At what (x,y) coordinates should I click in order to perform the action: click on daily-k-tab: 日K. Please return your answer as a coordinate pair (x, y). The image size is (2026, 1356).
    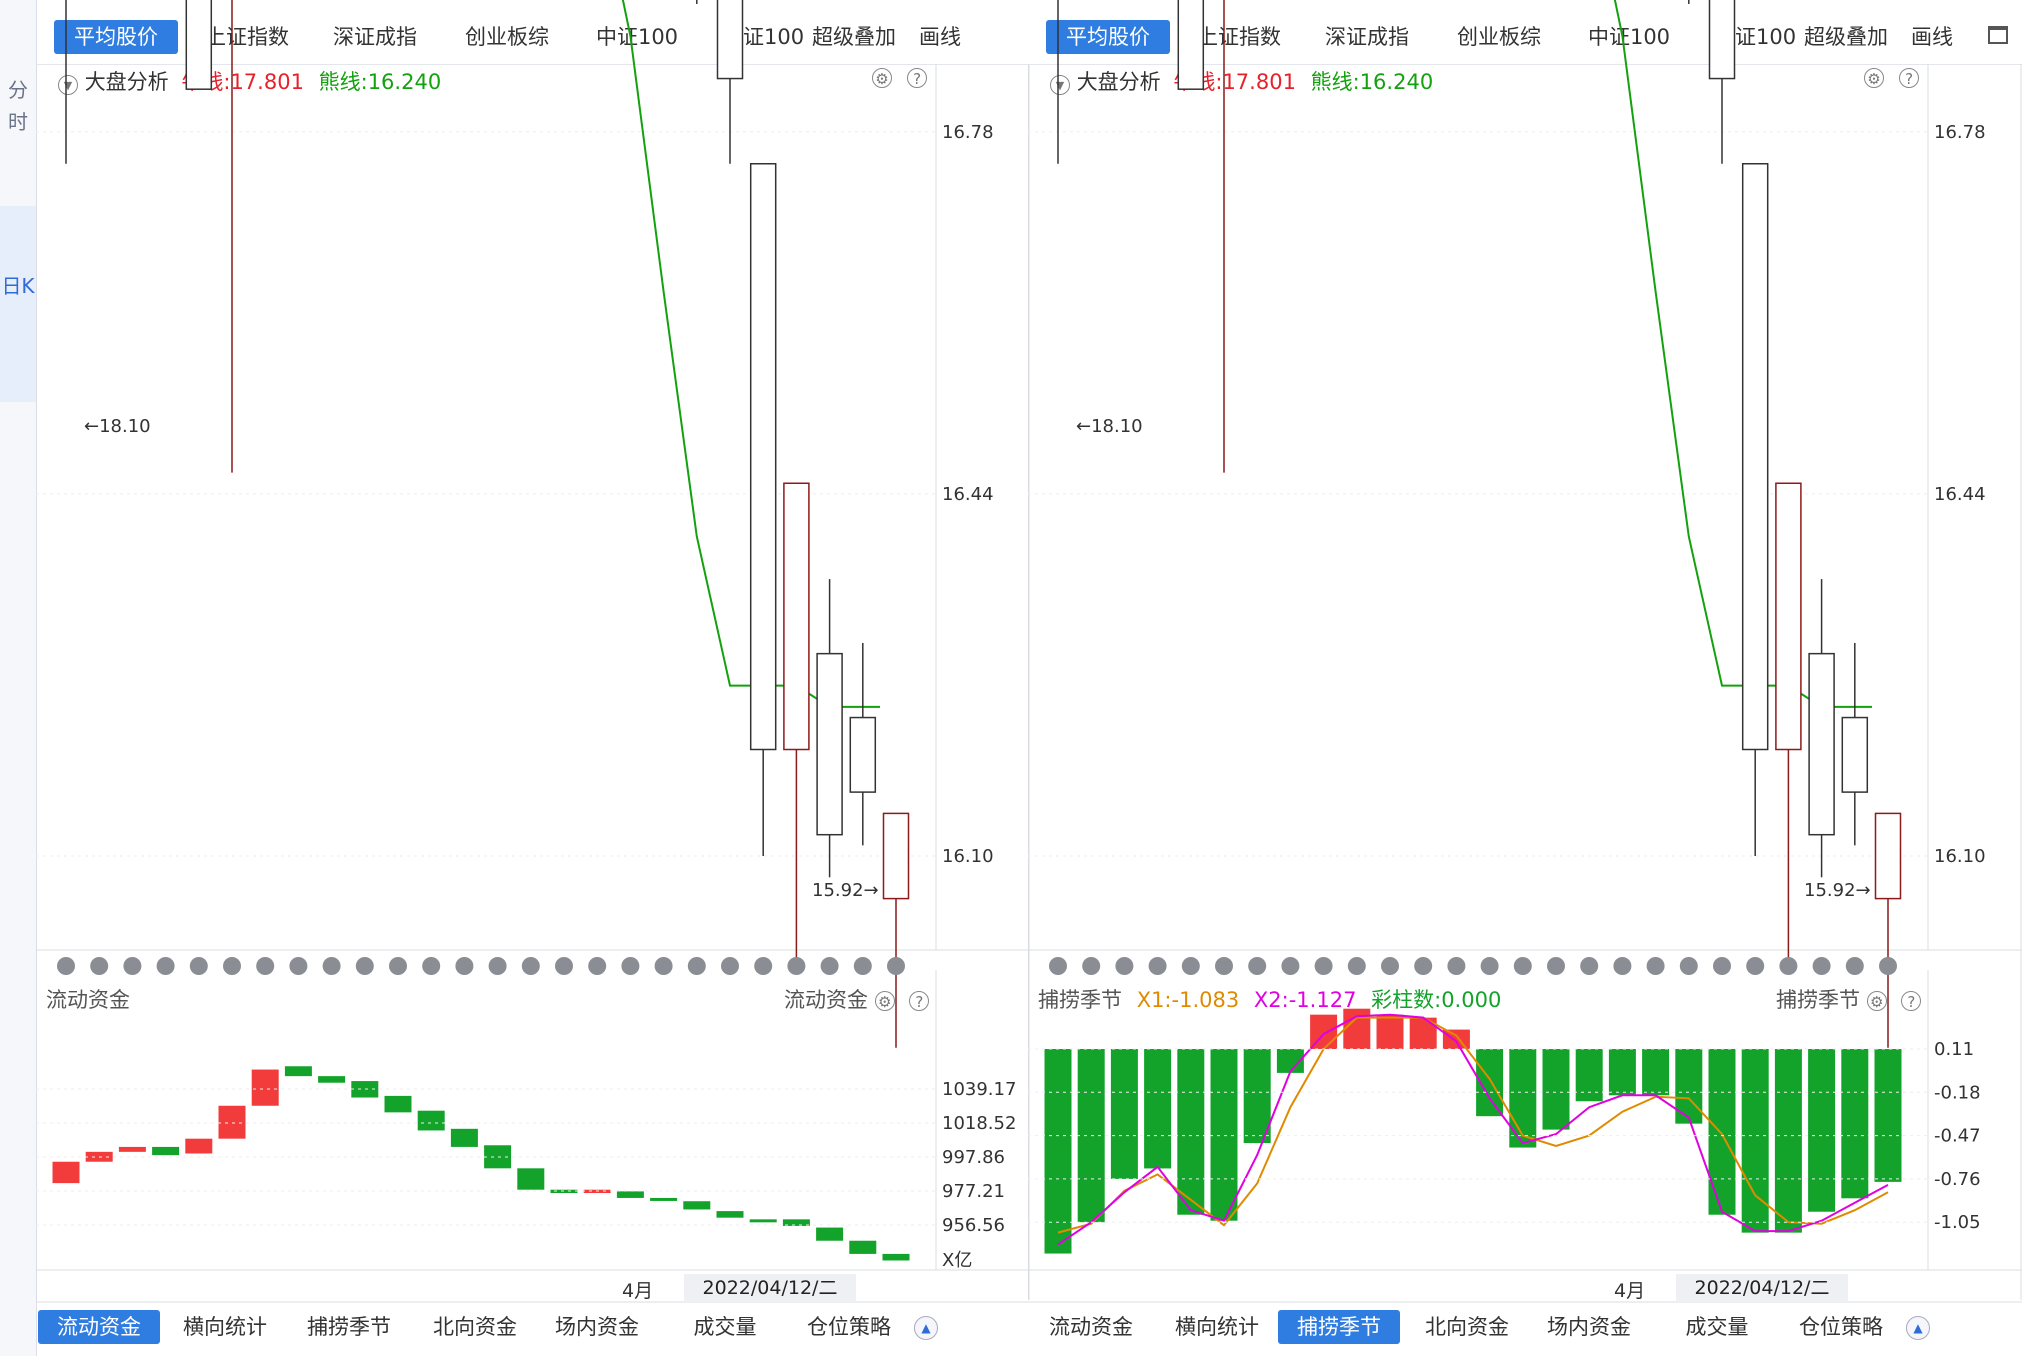
    Looking at the image, I should click on (18, 304).